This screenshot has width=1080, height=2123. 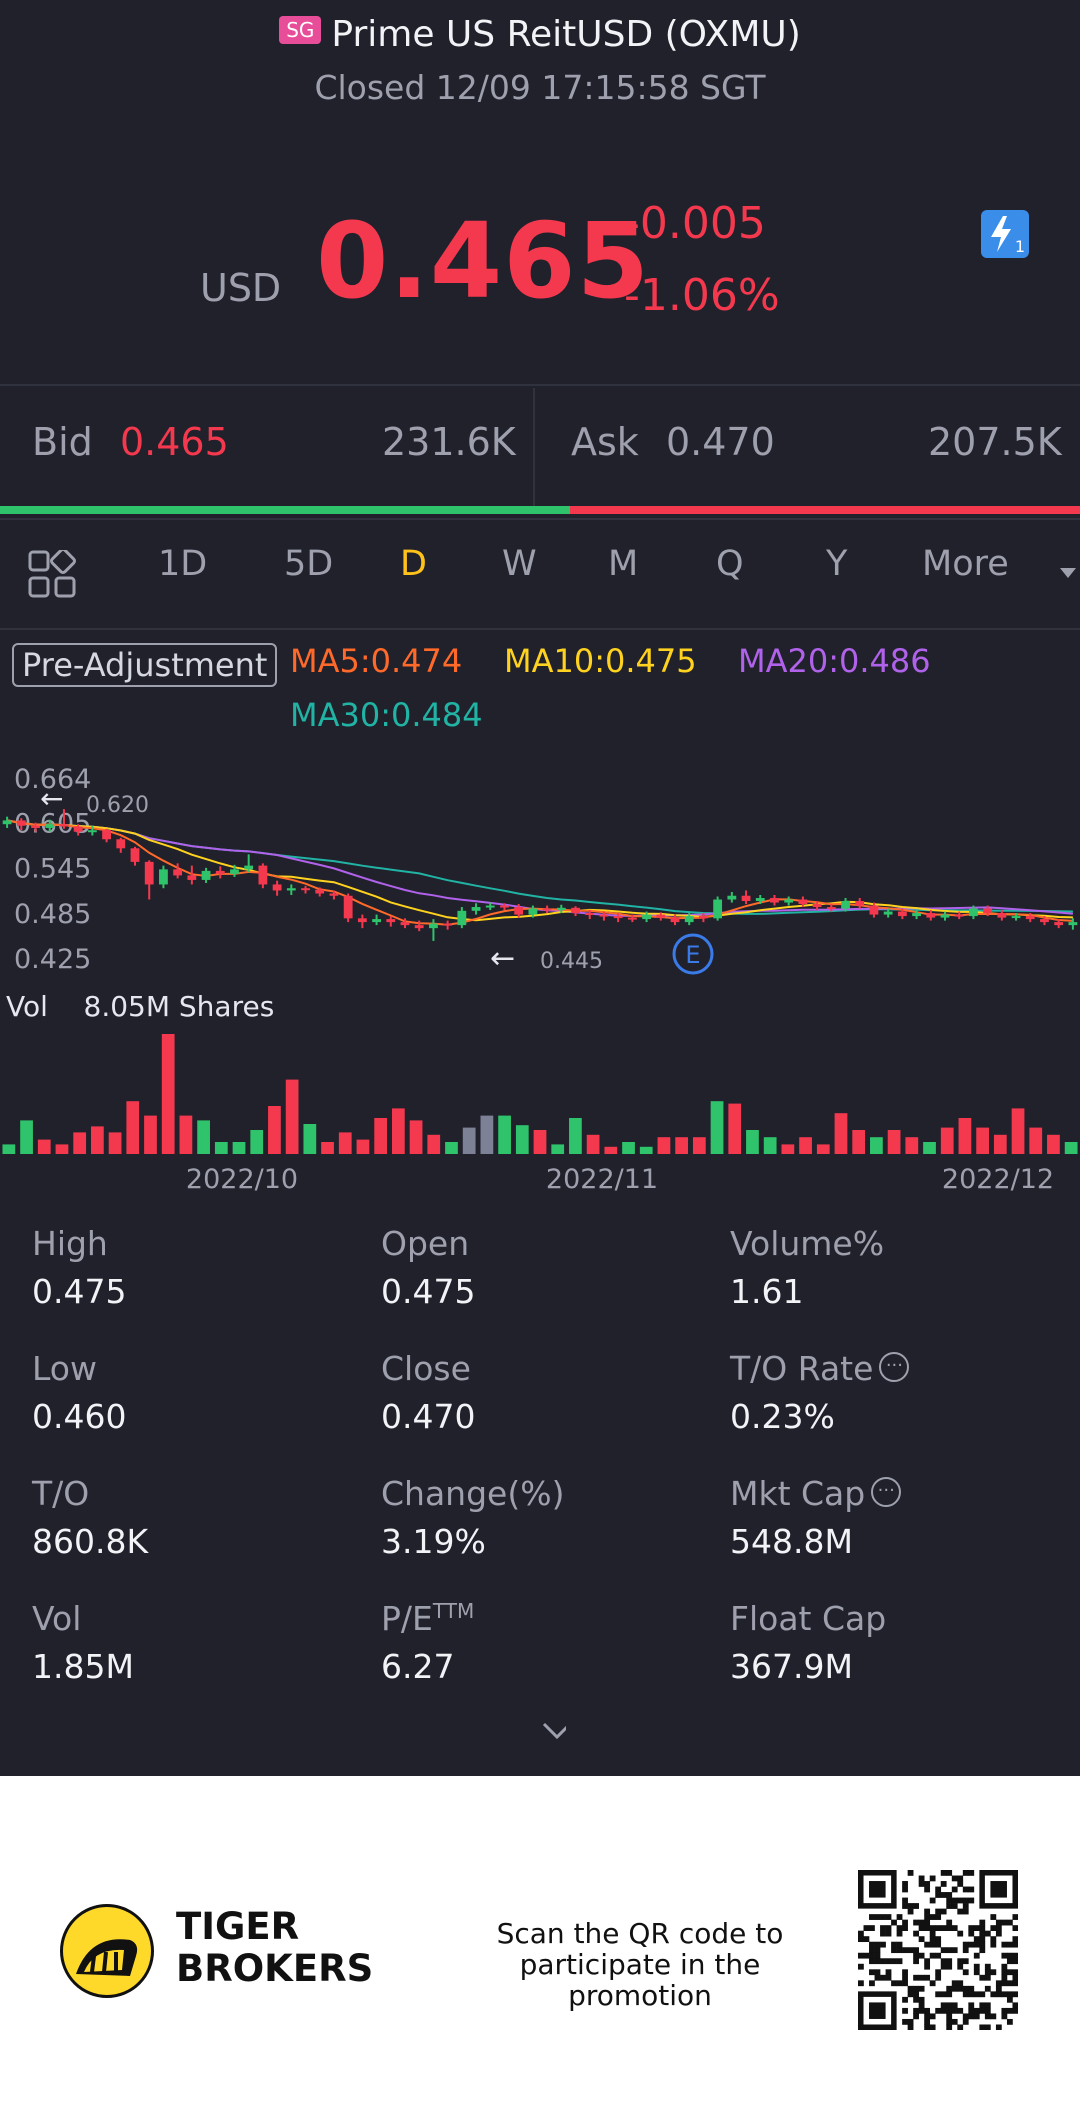 What do you see at coordinates (61, 1493) in the screenshot?
I see `stat-label-text: T/O` at bounding box center [61, 1493].